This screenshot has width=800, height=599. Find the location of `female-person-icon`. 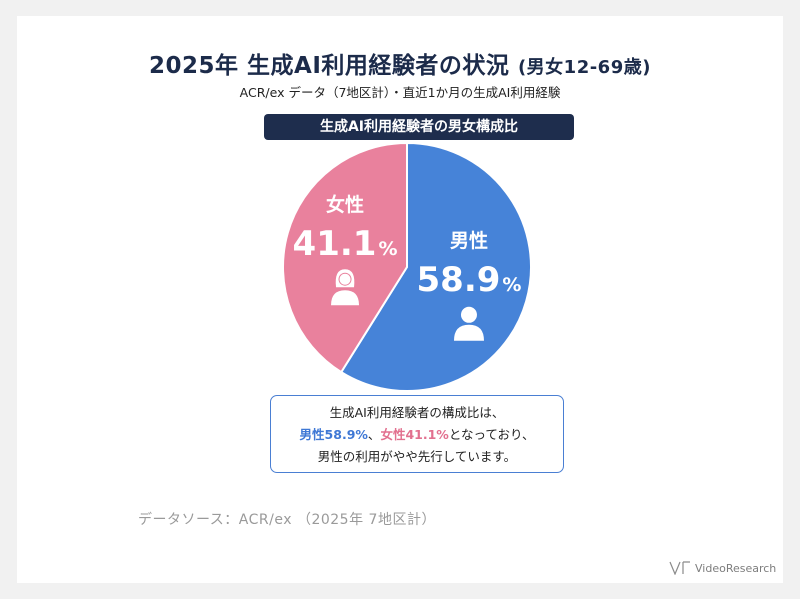

female-person-icon is located at coordinates (345, 287).